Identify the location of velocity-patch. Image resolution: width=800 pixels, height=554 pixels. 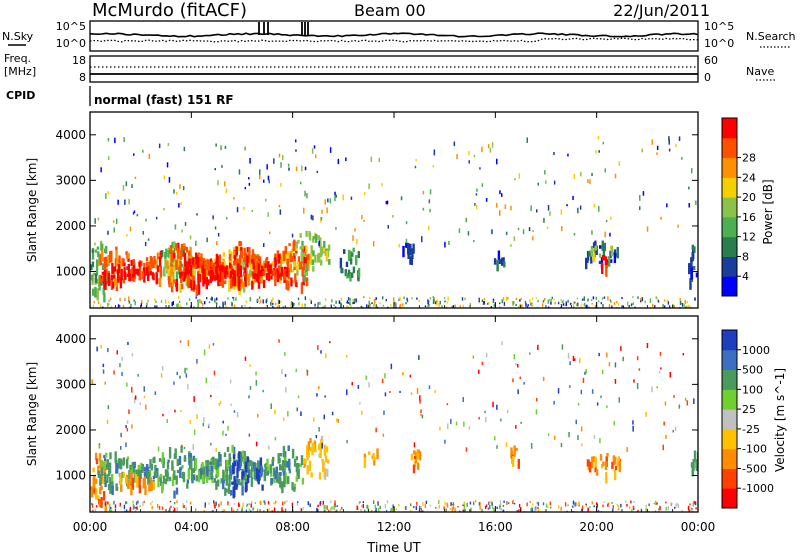
(239, 475).